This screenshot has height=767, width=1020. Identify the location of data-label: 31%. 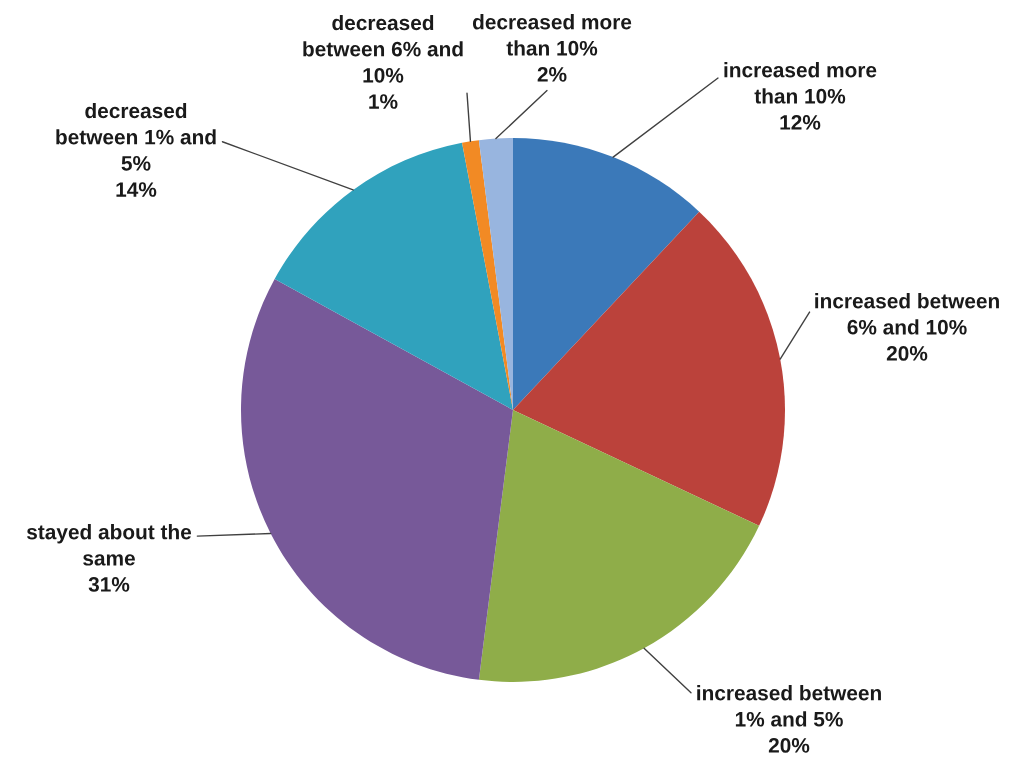
(109, 584).